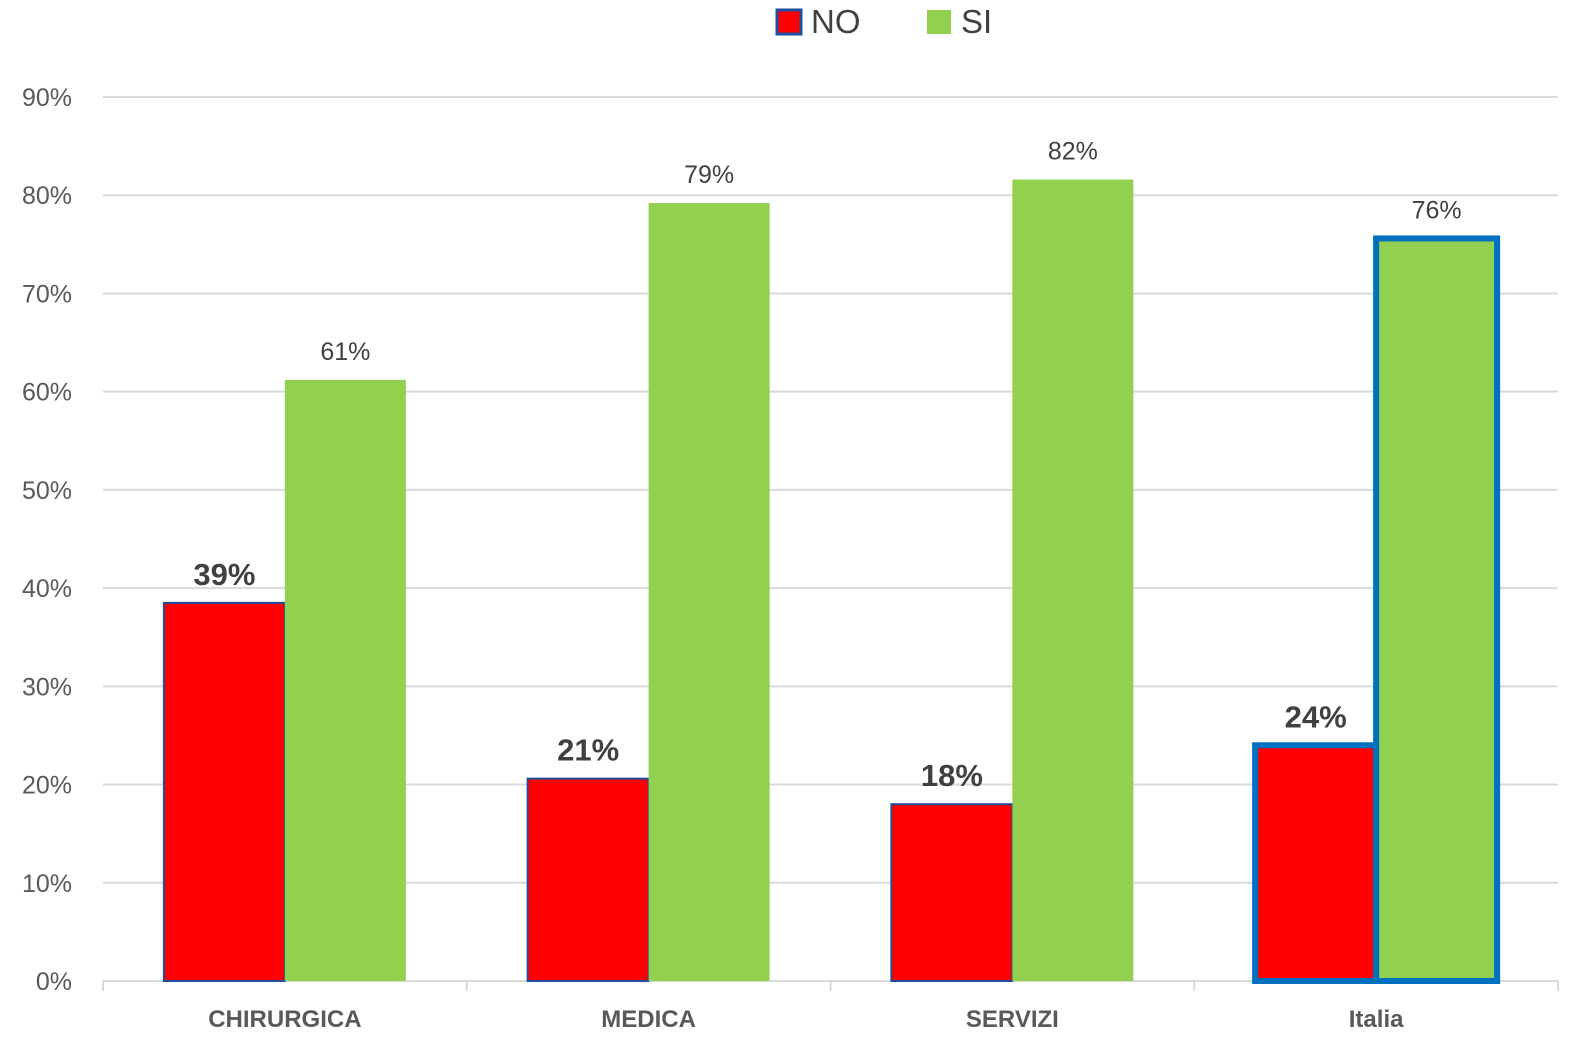 This screenshot has height=1056, width=1593. I want to click on y-tick-label: 20%, so click(47, 786).